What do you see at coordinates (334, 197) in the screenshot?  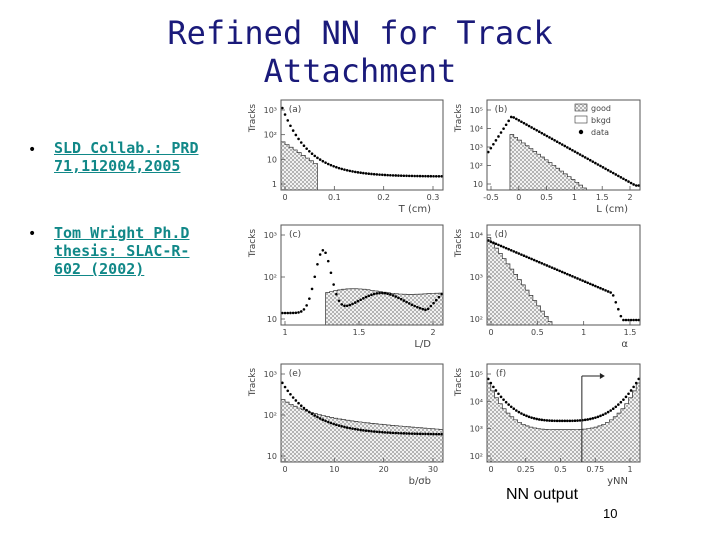 I see `x-tick-label: 0.1` at bounding box center [334, 197].